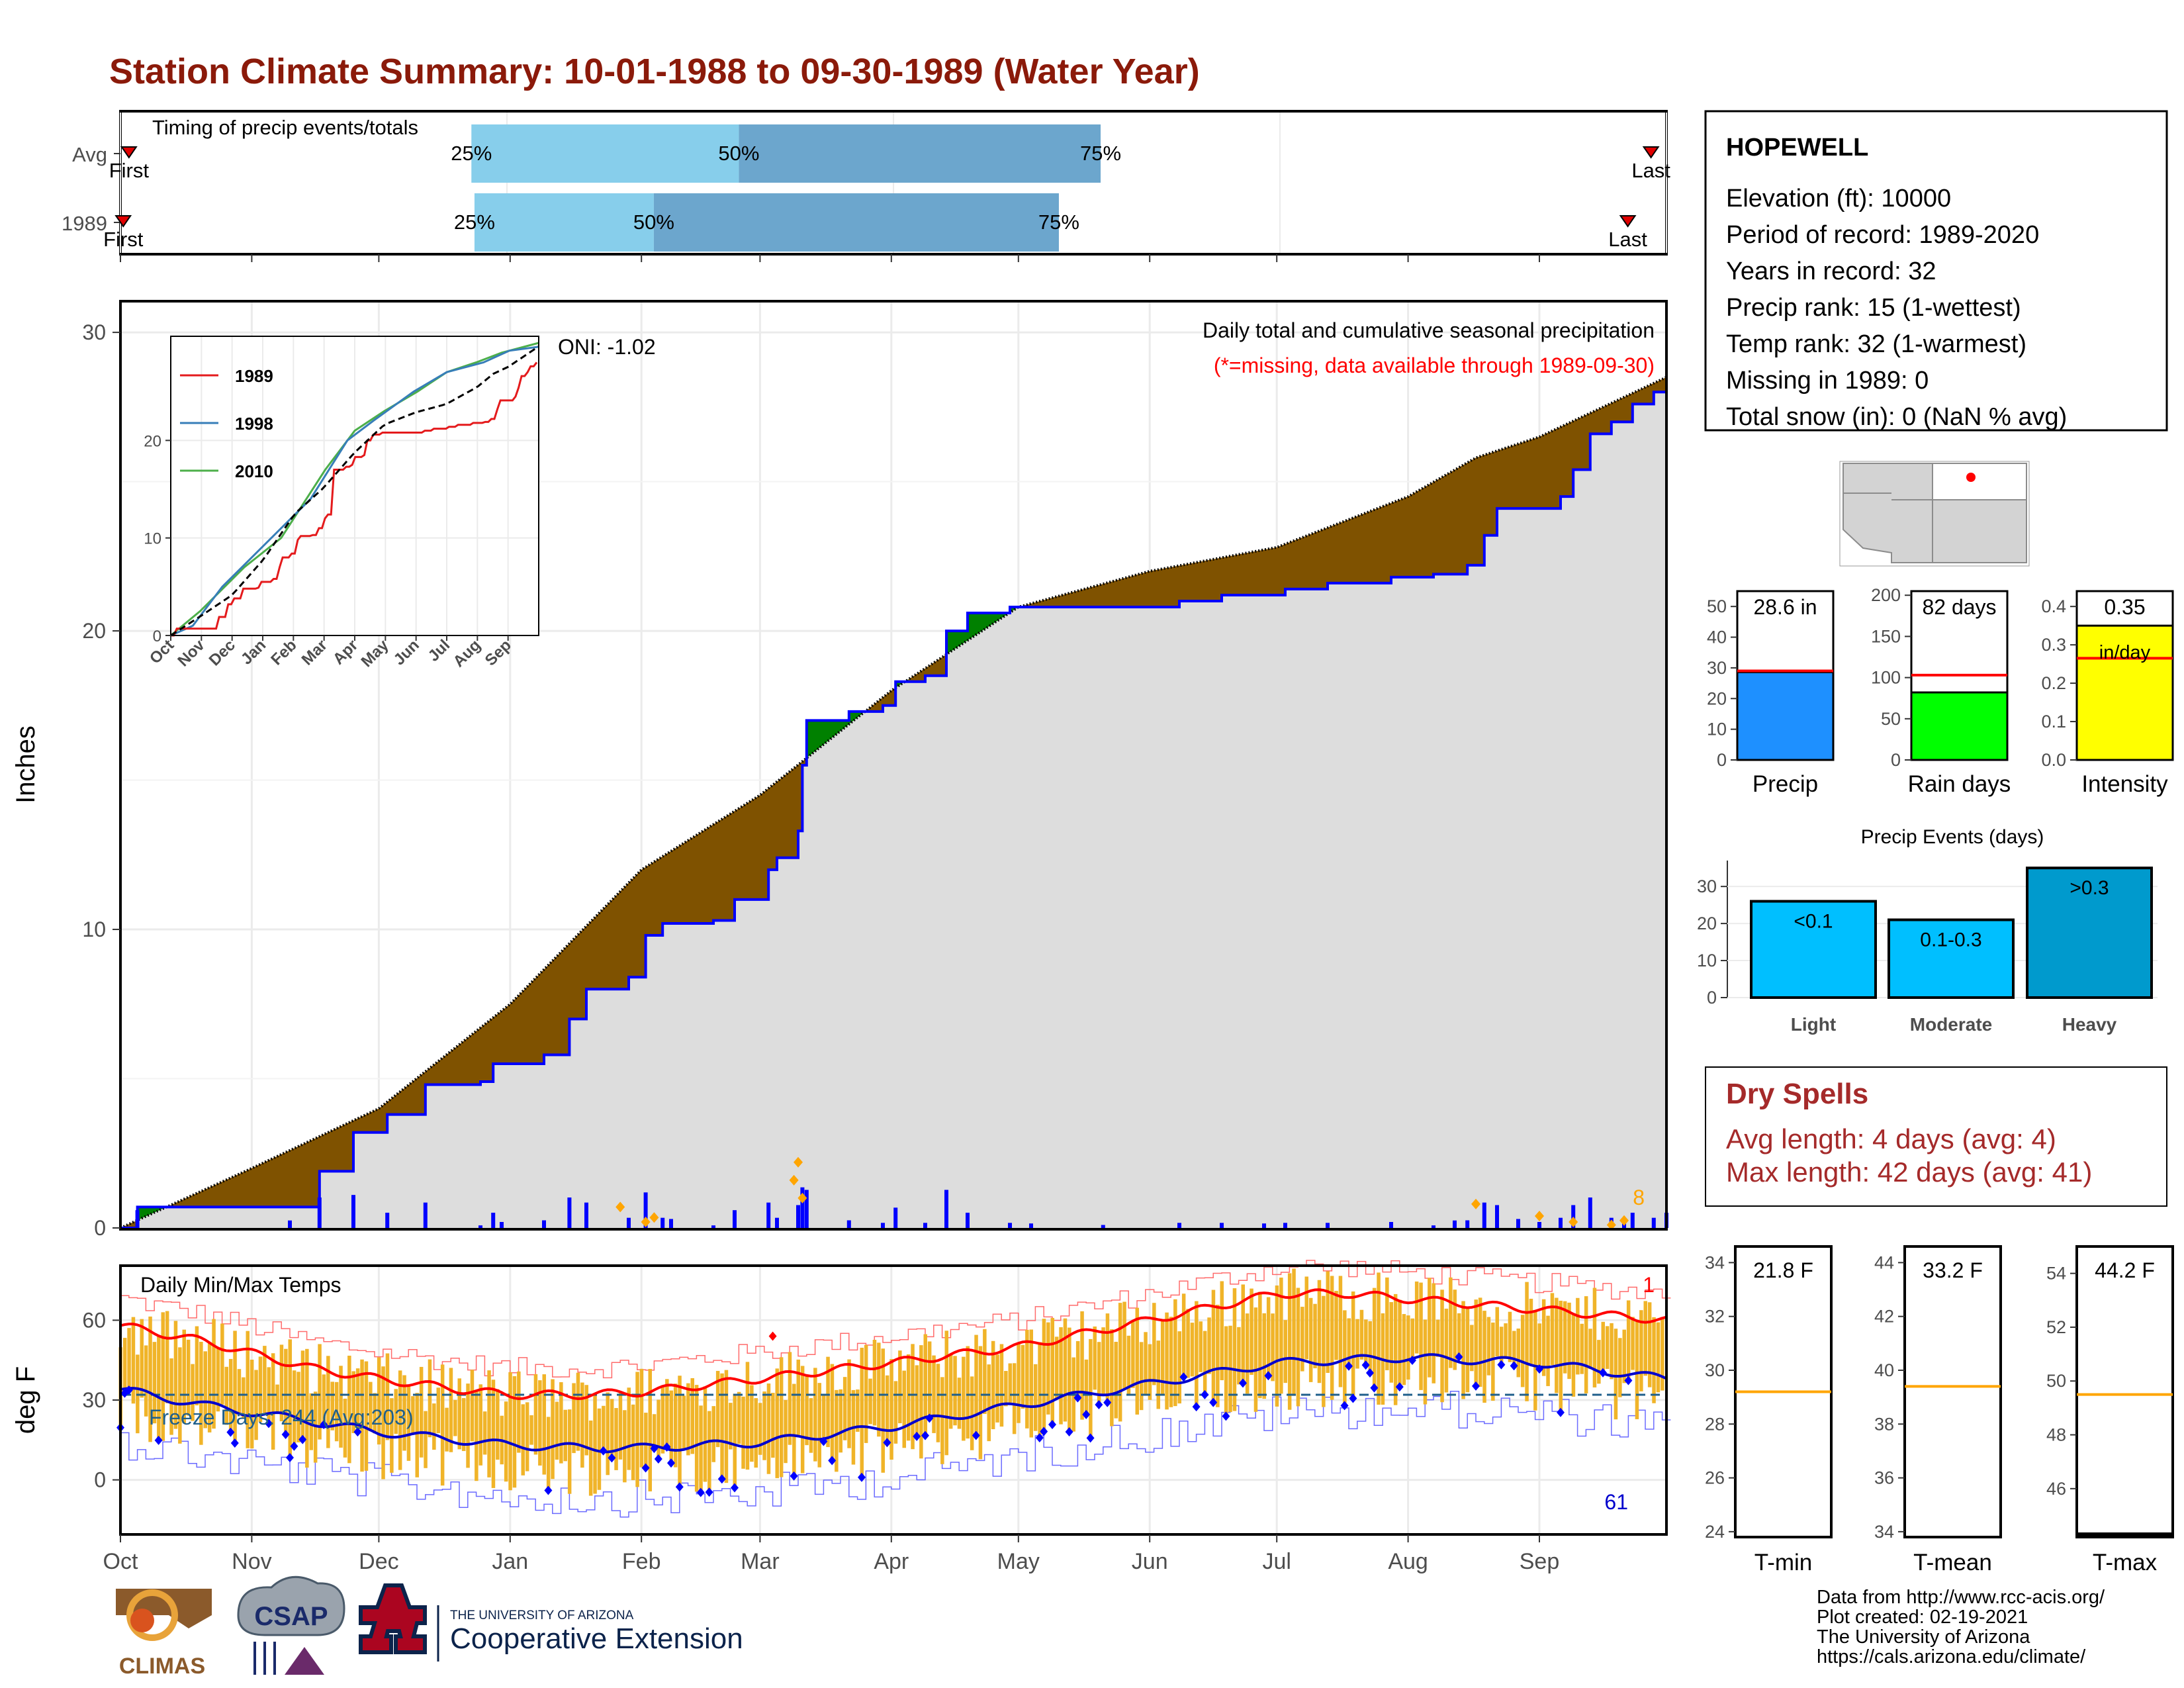 The image size is (2184, 1688). What do you see at coordinates (653, 222) in the screenshot?
I see `pct-label: 50%` at bounding box center [653, 222].